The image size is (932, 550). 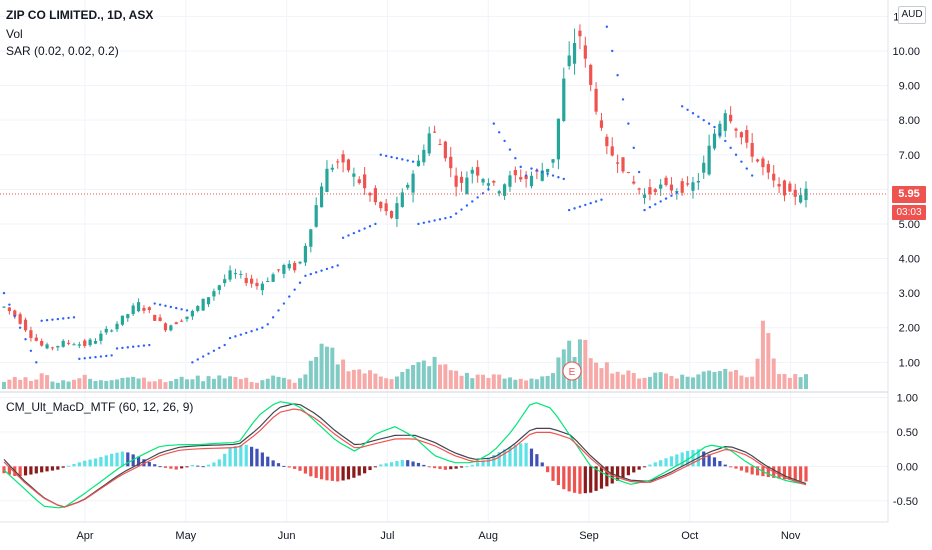 I want to click on symbol-title: ZIP CO LIMITED., 1D, ASX, so click(x=80, y=15).